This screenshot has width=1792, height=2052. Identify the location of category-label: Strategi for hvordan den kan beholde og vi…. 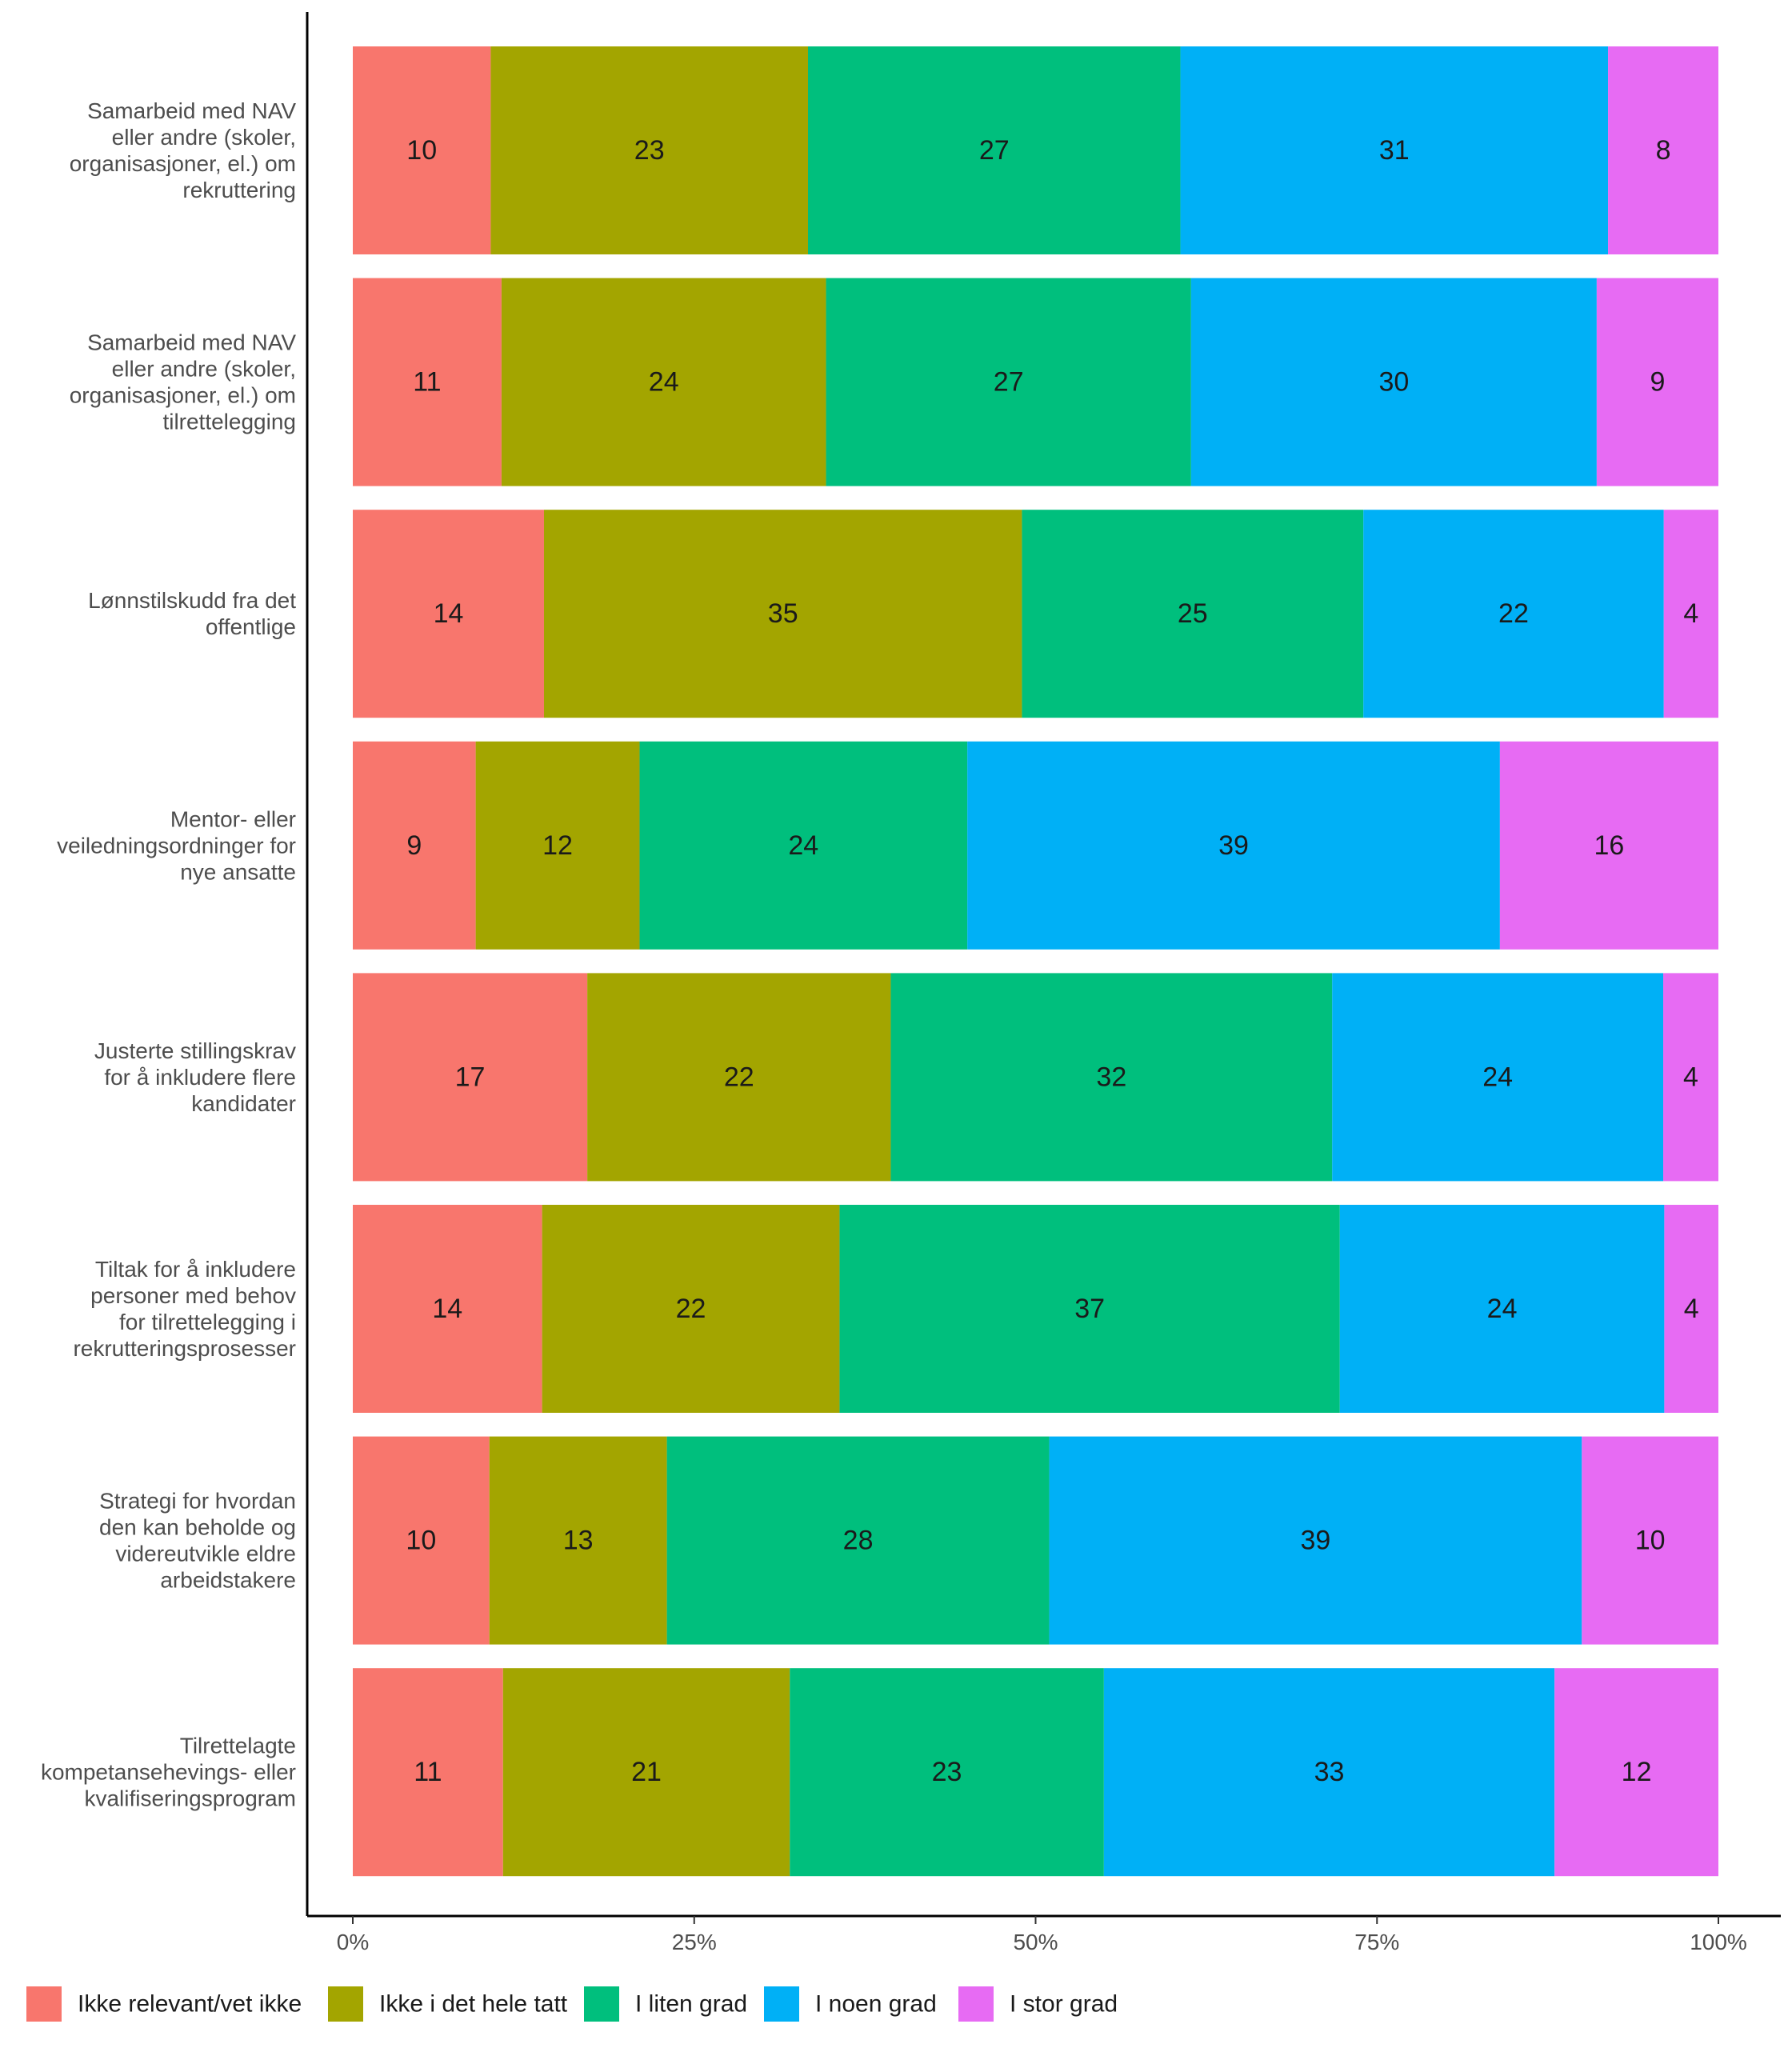
(197, 1541).